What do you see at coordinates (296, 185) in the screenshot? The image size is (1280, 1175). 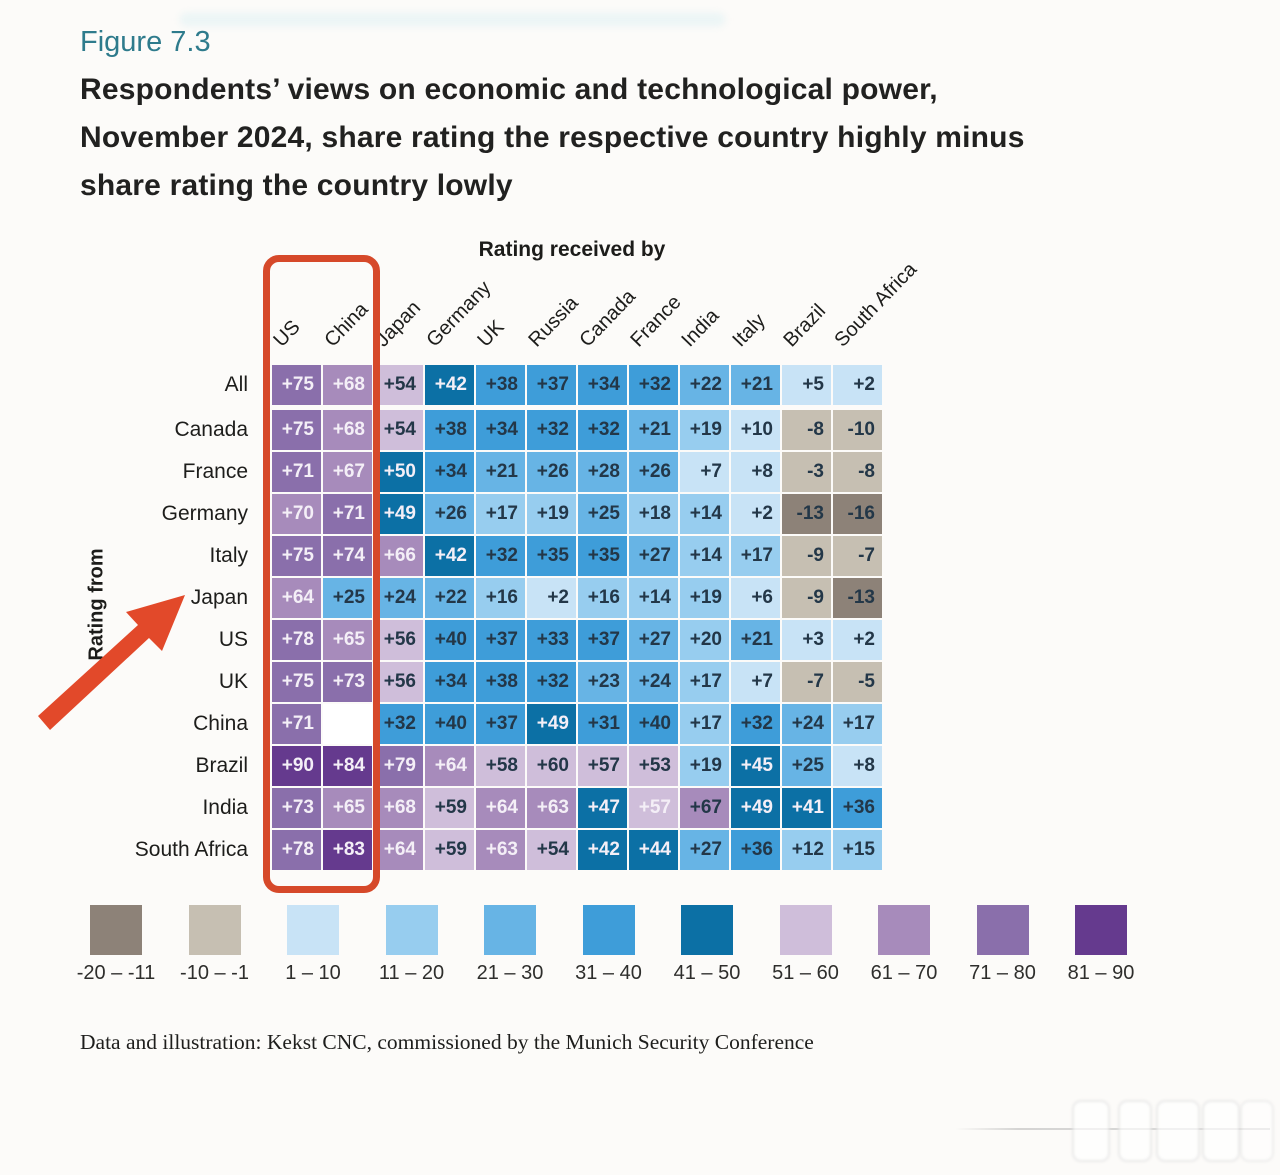 I see `figure-title-line-3: share rating the country lowly` at bounding box center [296, 185].